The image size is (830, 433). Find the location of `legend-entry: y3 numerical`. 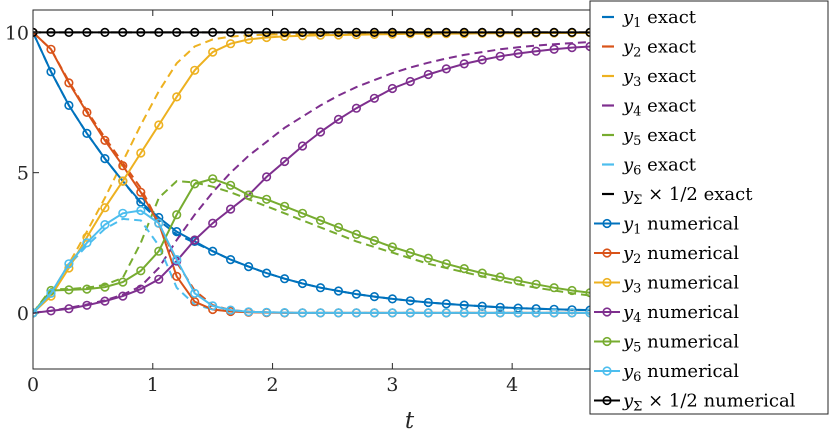

legend-entry: y3 numerical is located at coordinates (666, 285).